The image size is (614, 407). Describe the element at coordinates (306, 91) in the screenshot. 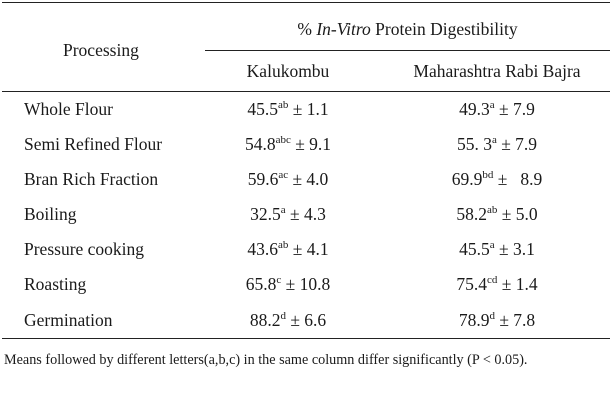

I see `header-bottom-rule` at that location.